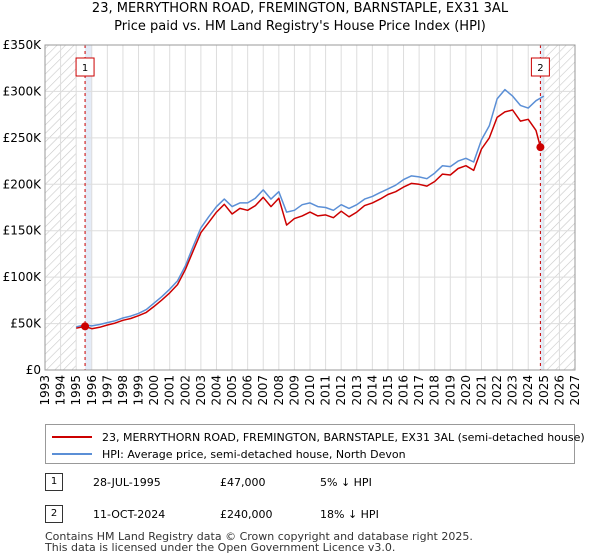 The height and width of the screenshot is (560, 600). I want to click on y-tick-label: £150K, so click(23, 231).